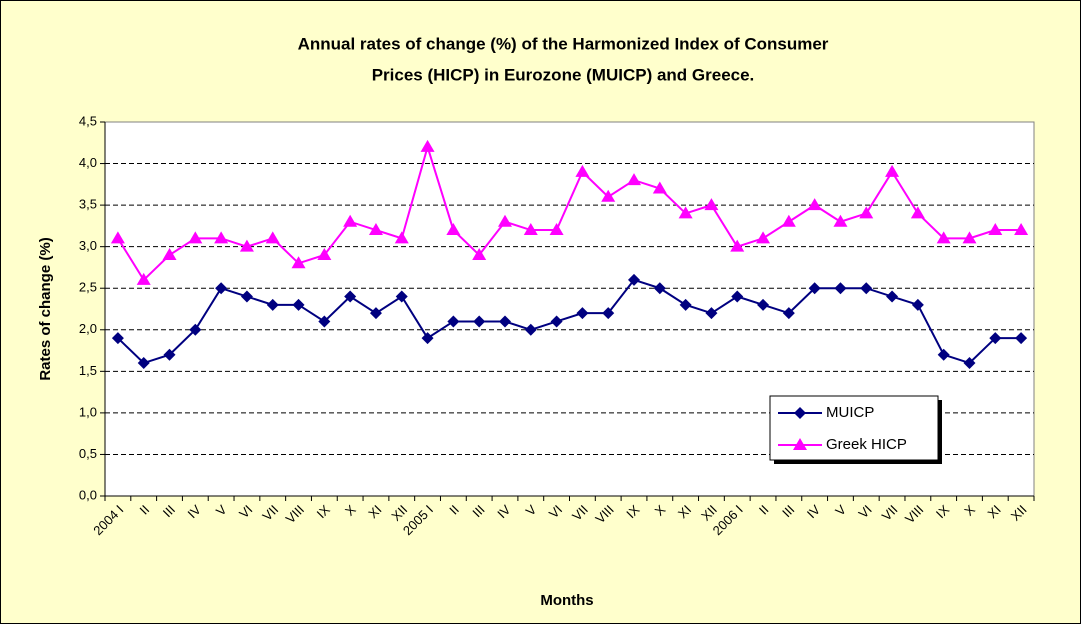 Image resolution: width=1081 pixels, height=624 pixels. What do you see at coordinates (88, 120) in the screenshot?
I see `y-tick-label: 4,5` at bounding box center [88, 120].